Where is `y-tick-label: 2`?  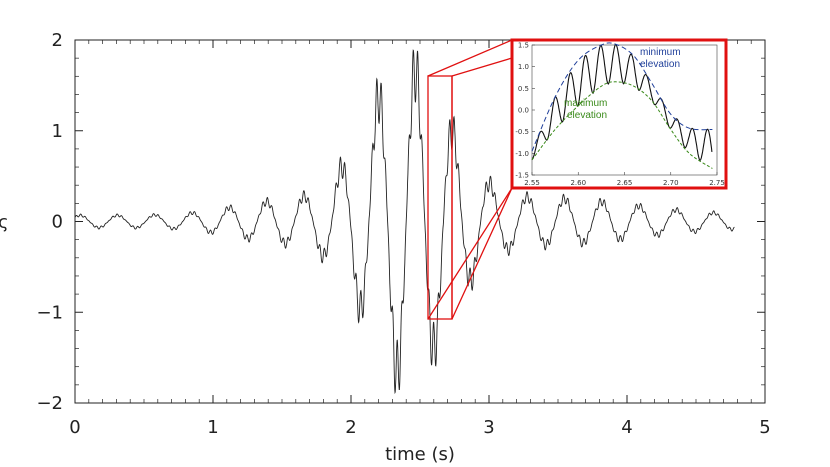
y-tick-label: 2 is located at coordinates (57, 40).